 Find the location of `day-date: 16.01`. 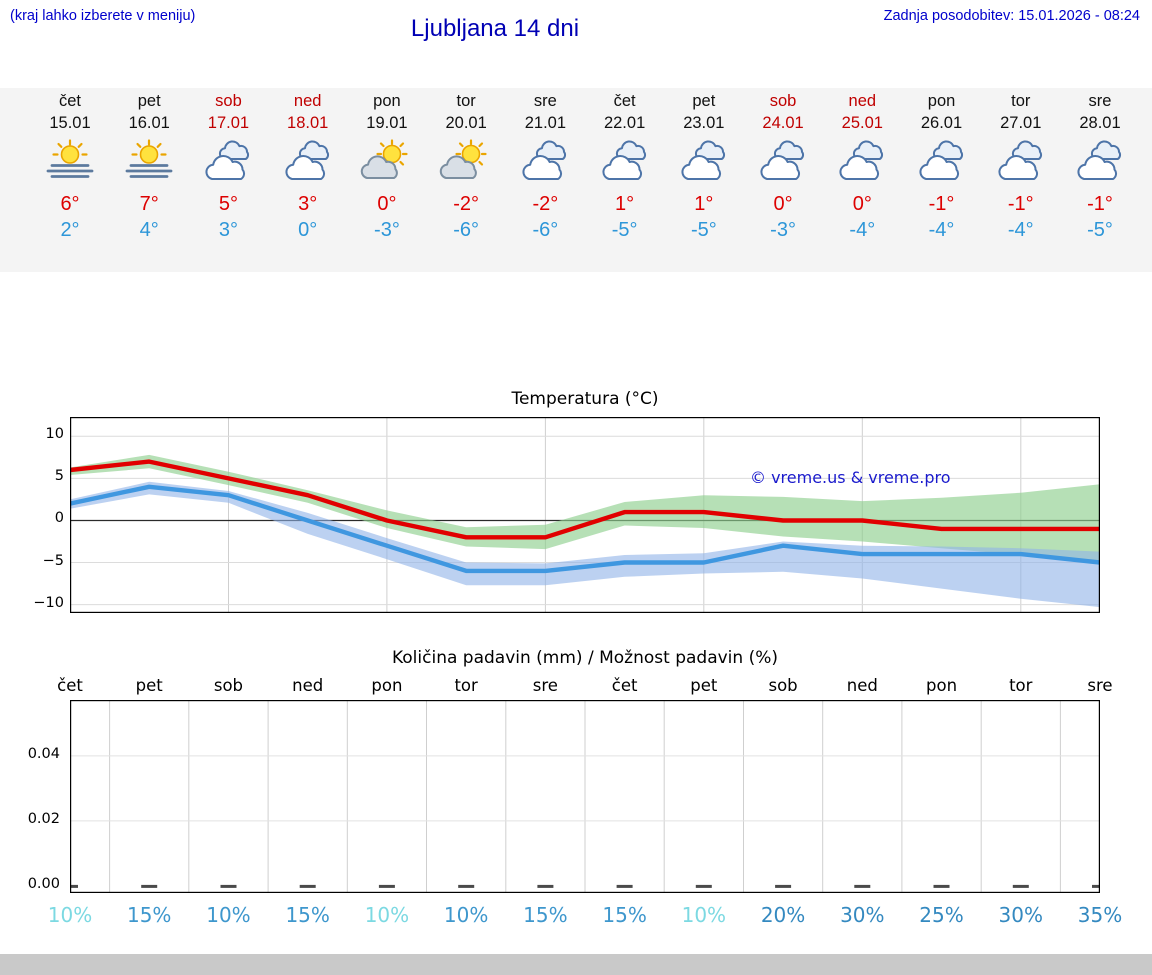

day-date: 16.01 is located at coordinates (149, 123).